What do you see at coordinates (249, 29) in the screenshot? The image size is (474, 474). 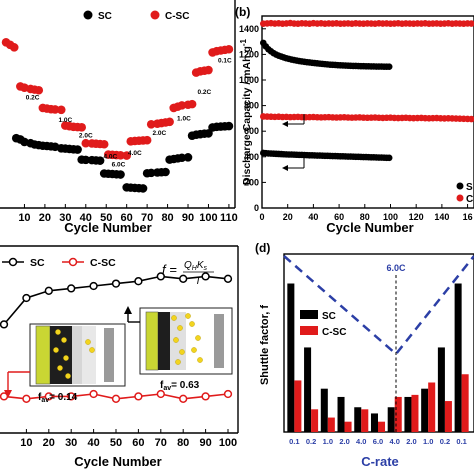 I see `y-tick-label: 1400` at bounding box center [249, 29].